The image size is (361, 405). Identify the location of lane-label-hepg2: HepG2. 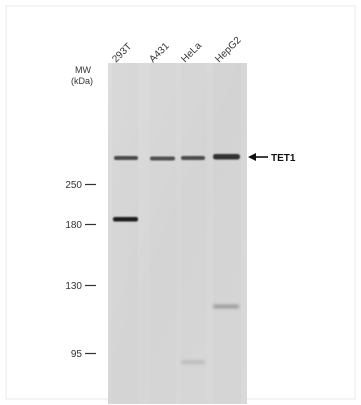
(228, 50).